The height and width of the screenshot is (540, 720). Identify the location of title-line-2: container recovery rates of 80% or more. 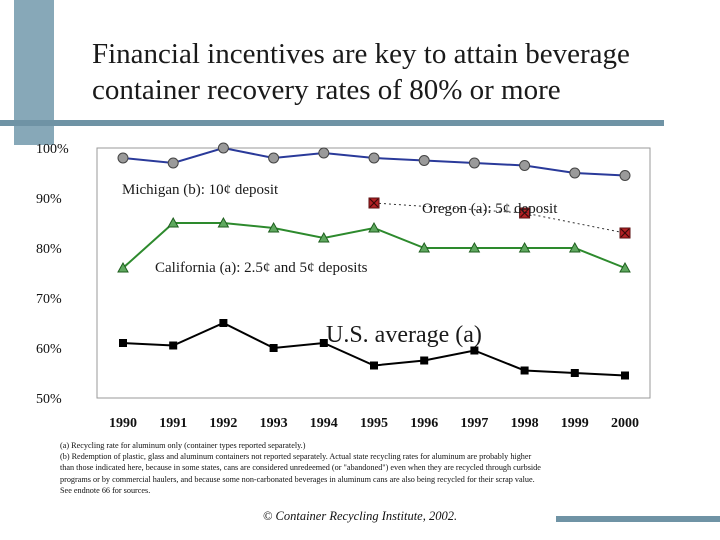
(326, 90).